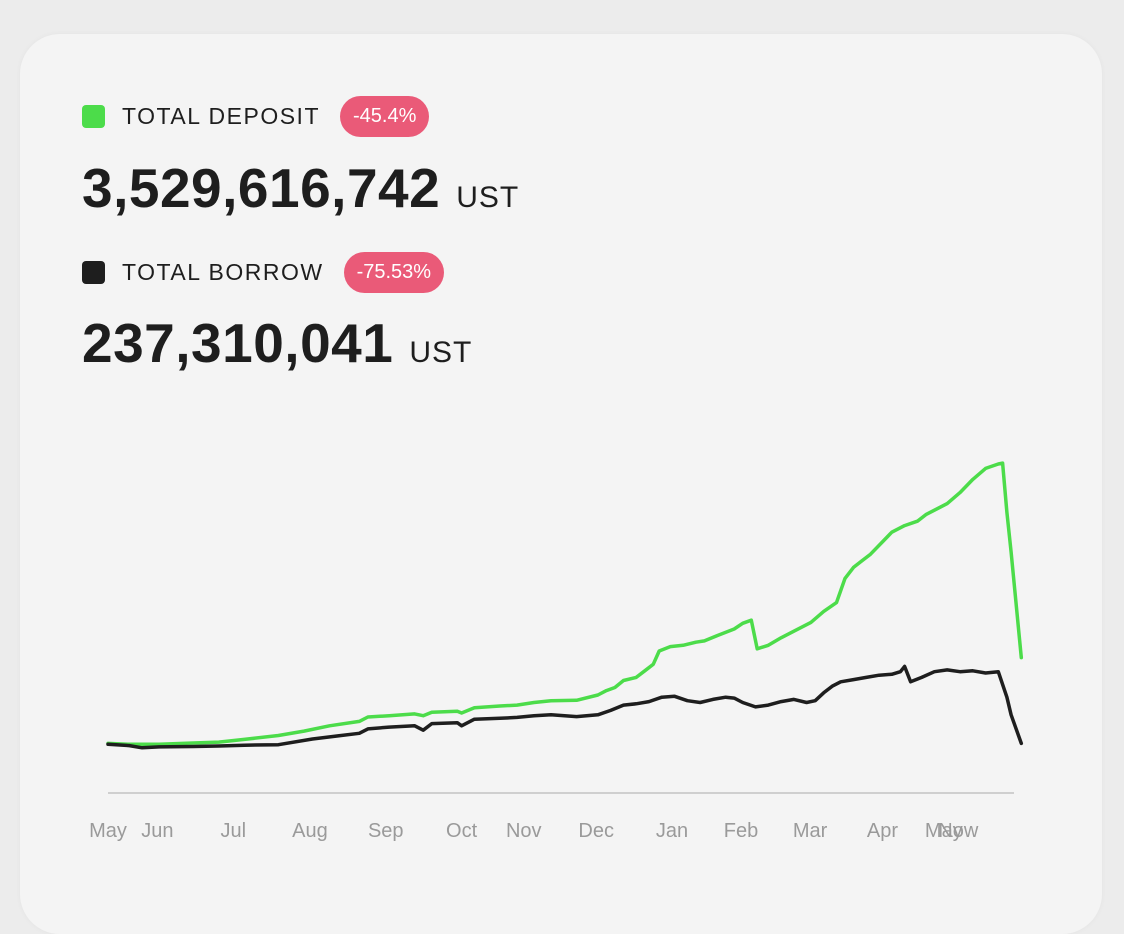 This screenshot has height=934, width=1124. Describe the element at coordinates (223, 272) in the screenshot. I see `borrow-label: TOTAL BORROW` at that location.